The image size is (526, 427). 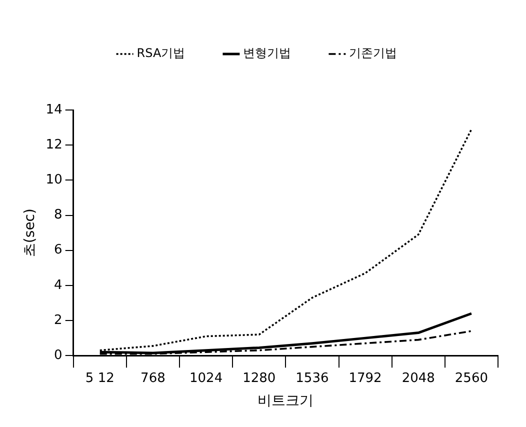 I want to click on y-tick-label: 2, so click(x=58, y=320).